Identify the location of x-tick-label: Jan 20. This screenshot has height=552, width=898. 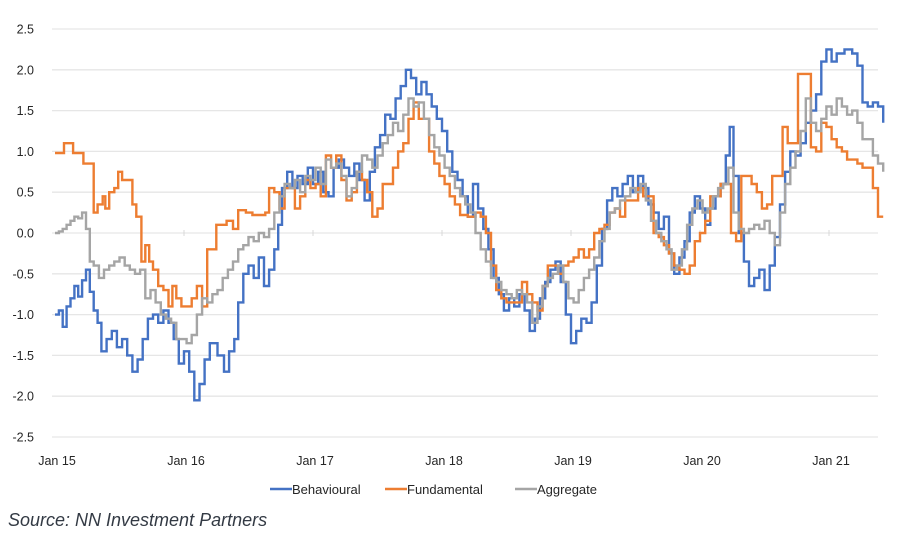
(702, 461).